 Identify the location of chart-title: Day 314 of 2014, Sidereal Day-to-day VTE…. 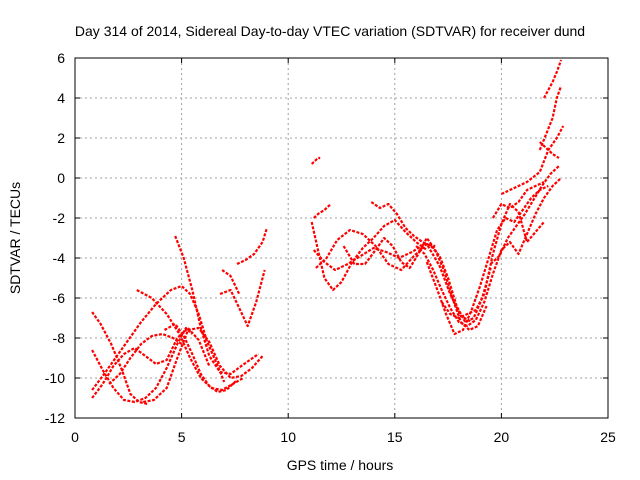
(330, 31).